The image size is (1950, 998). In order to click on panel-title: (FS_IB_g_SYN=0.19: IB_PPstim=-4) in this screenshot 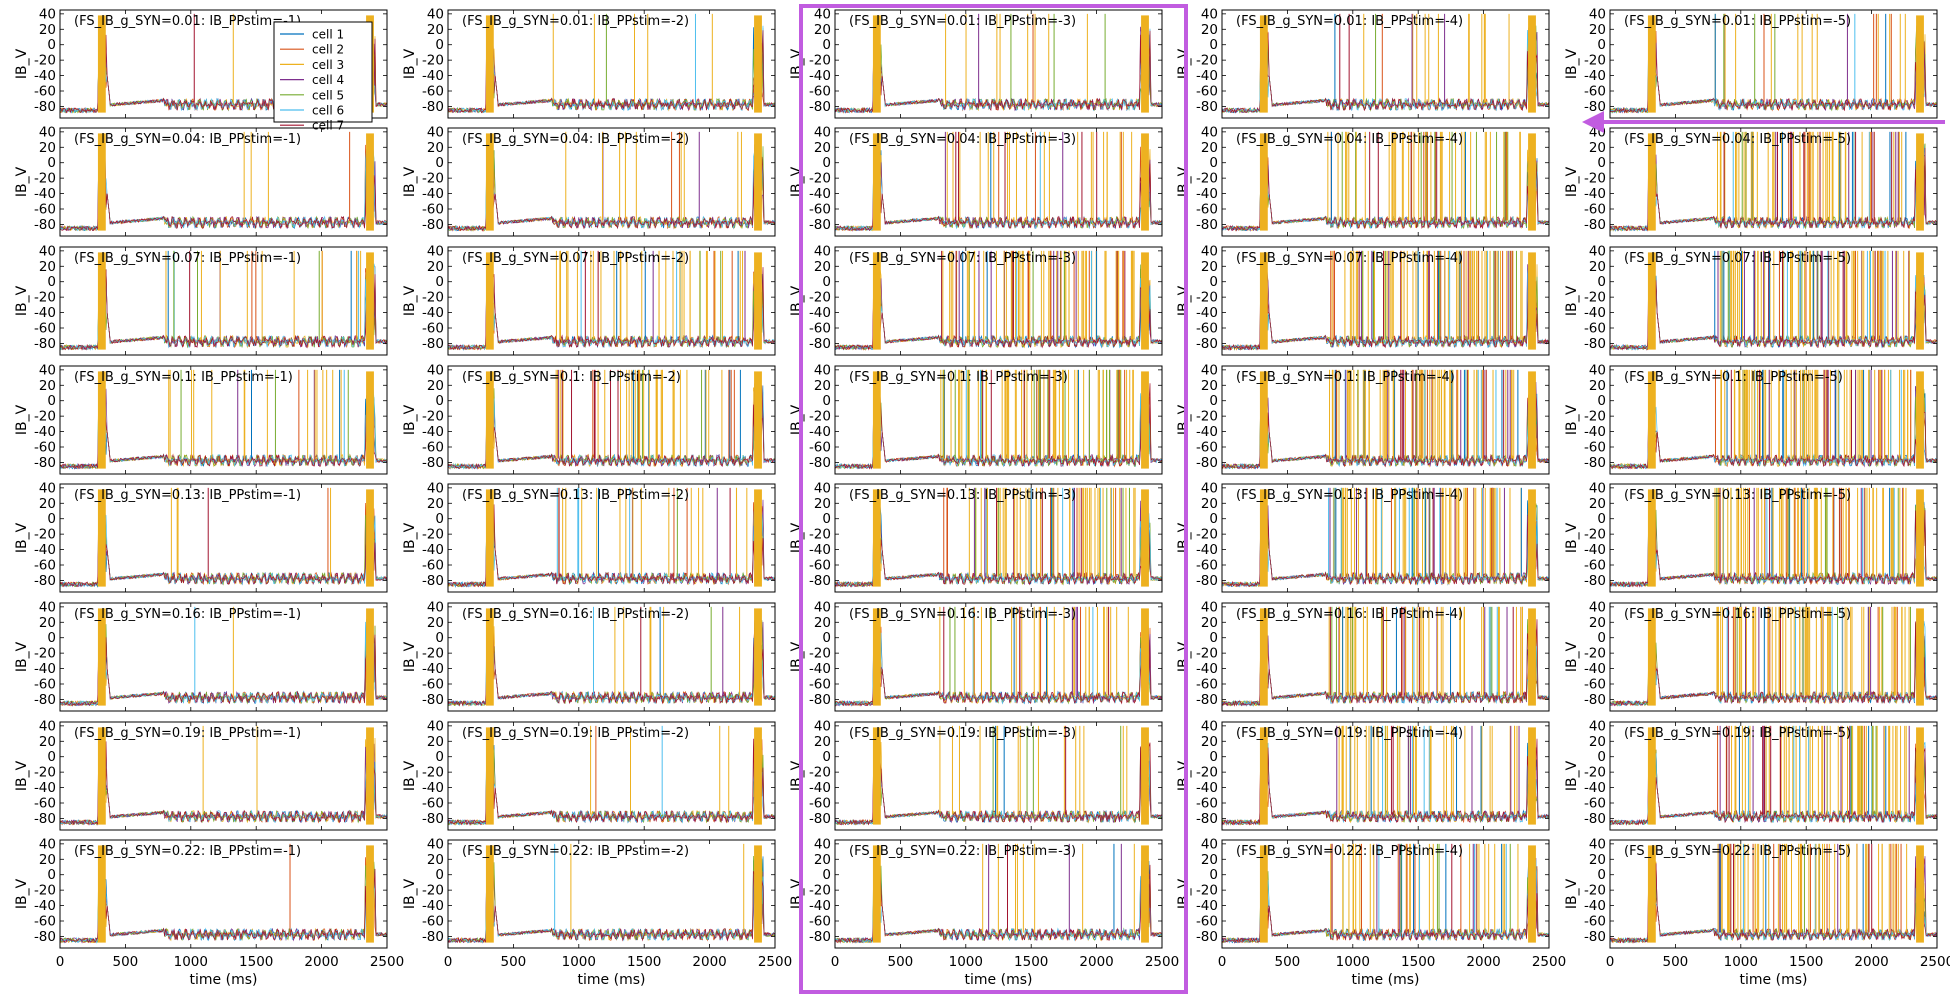, I will do `click(1349, 733)`.